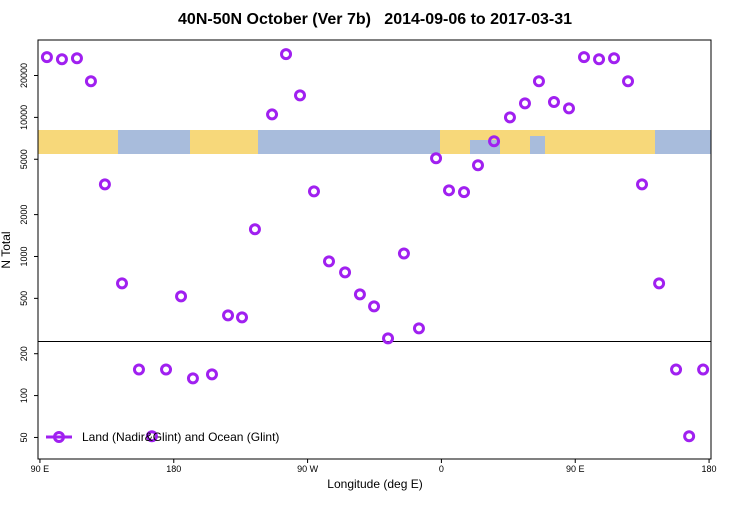 This screenshot has width=750, height=505. I want to click on y-tick-label: 100, so click(24, 395).